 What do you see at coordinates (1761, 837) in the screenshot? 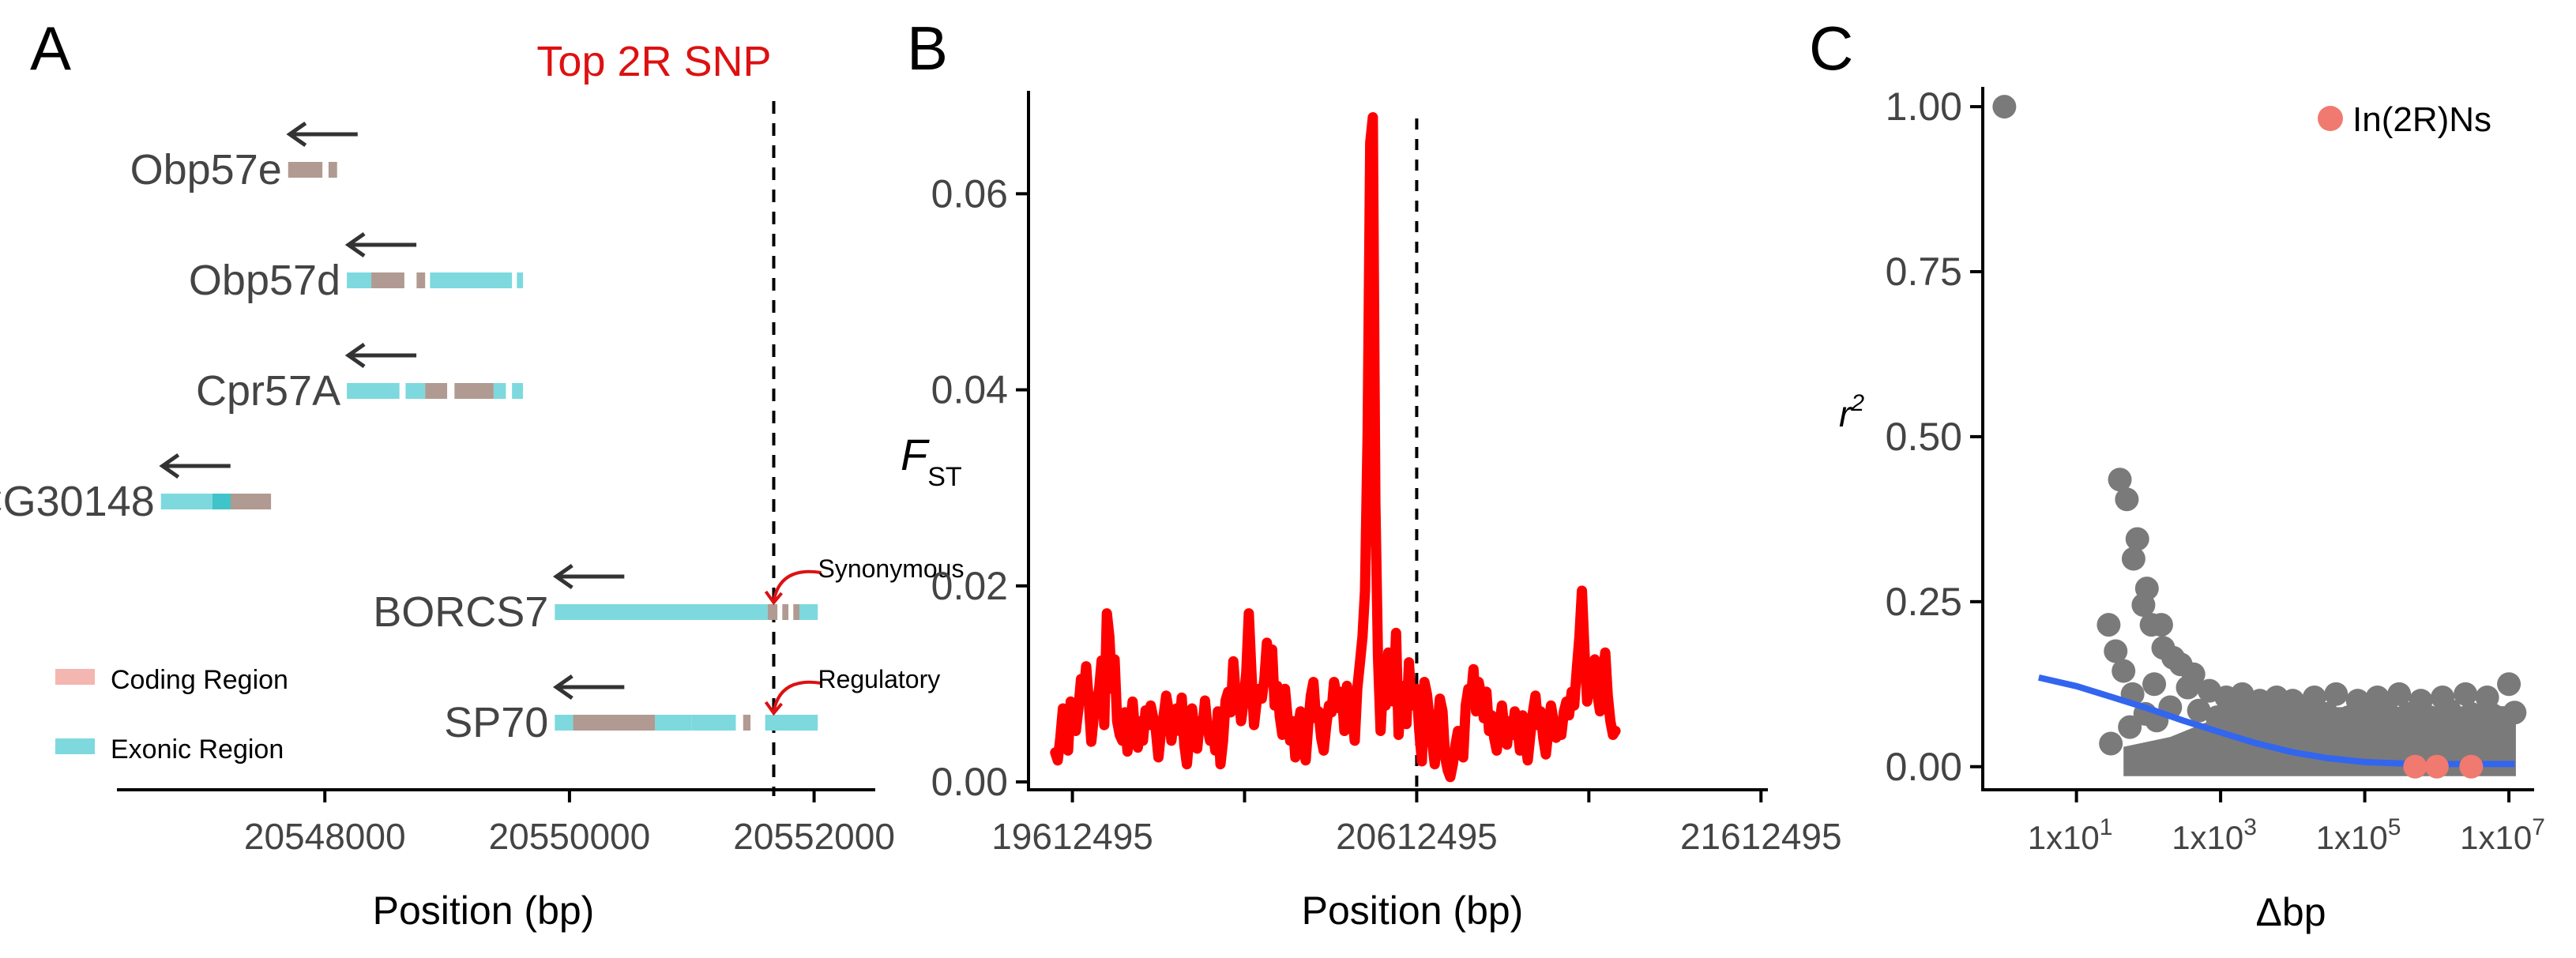
I see `x-tick-label: 21612495` at bounding box center [1761, 837].